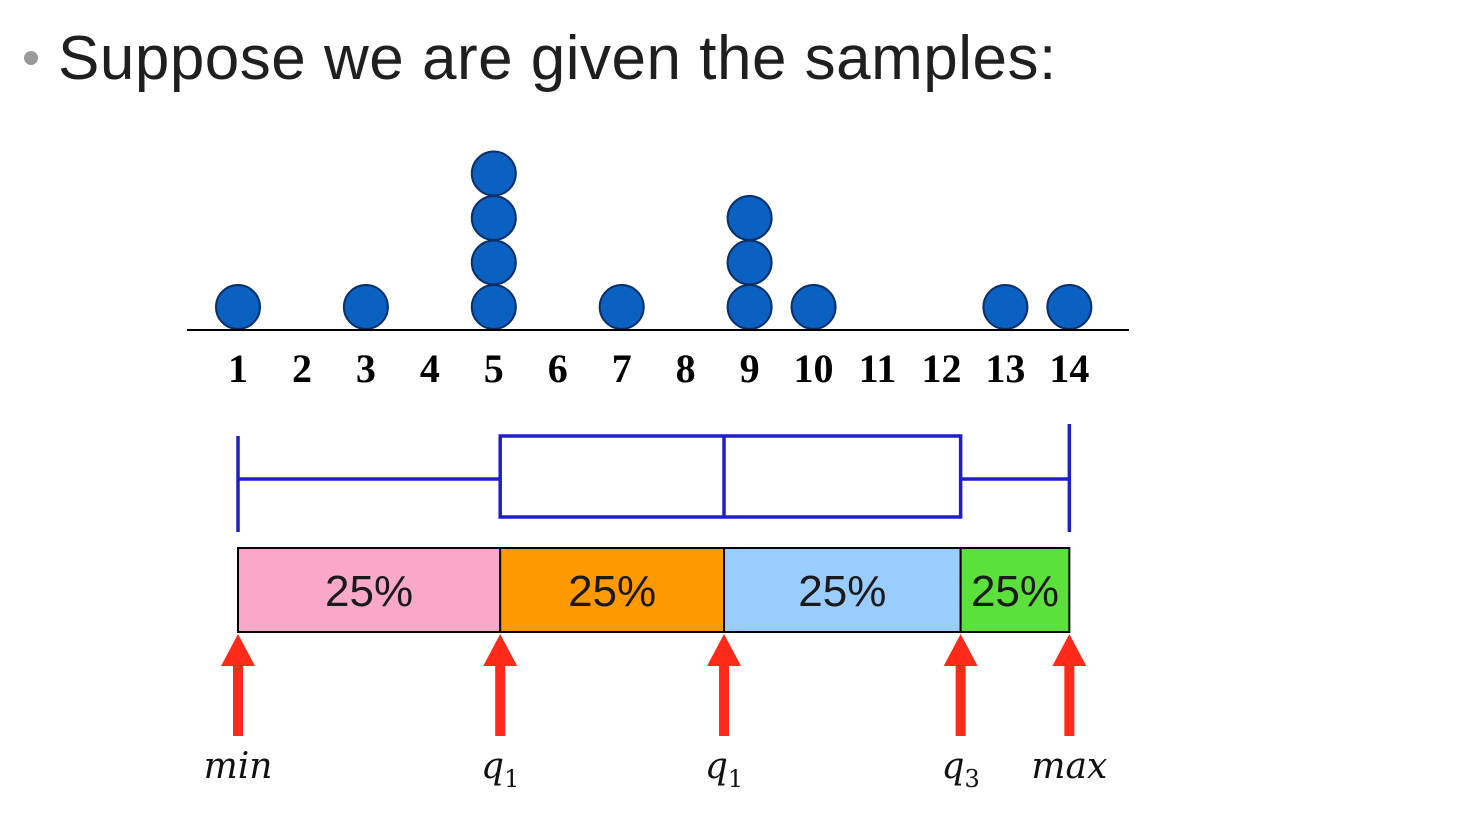 The width and height of the screenshot is (1458, 822). Describe the element at coordinates (1069, 766) in the screenshot. I see `quartile-marker-label: max` at that location.